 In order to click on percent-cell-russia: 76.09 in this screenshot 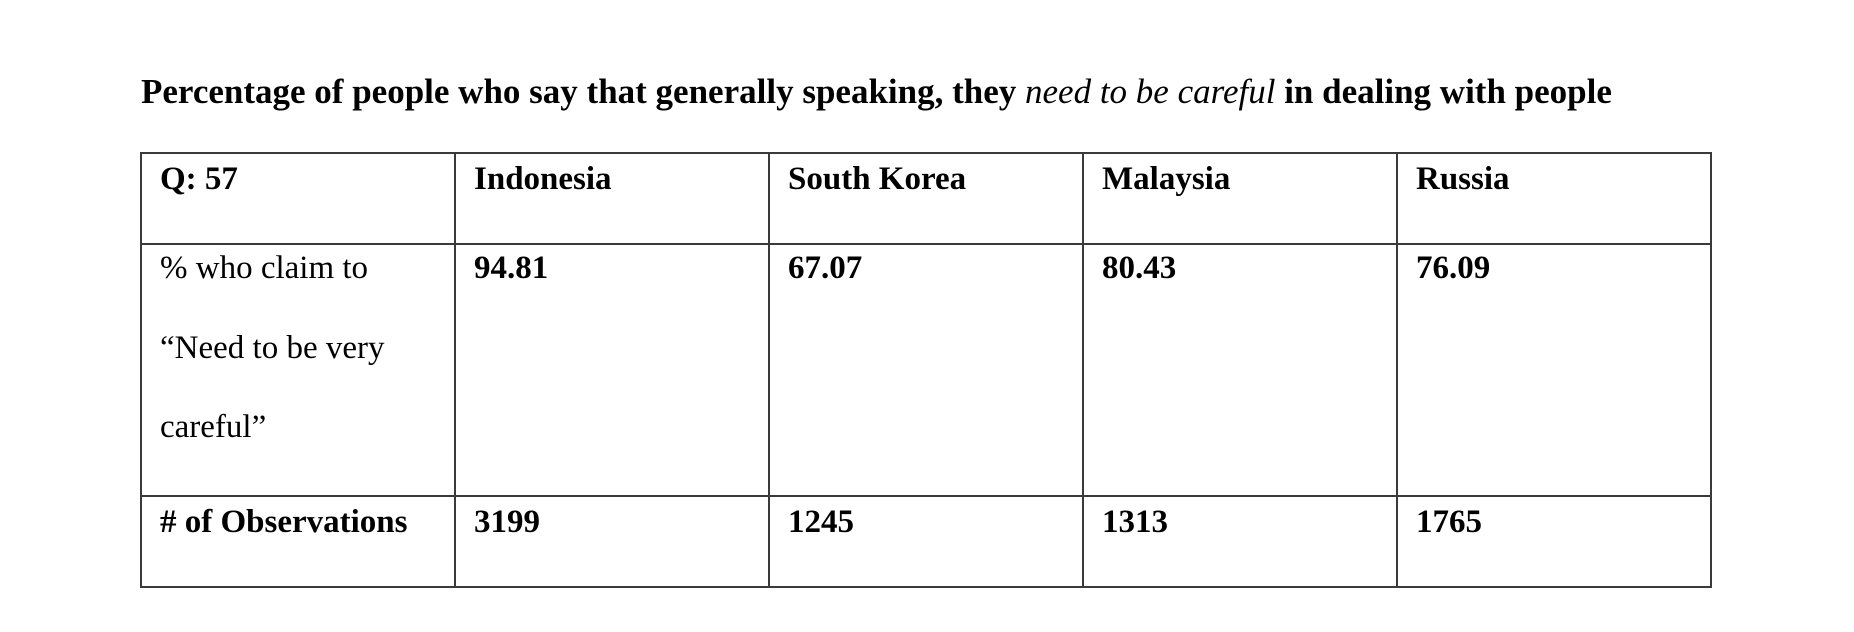, I will do `click(1554, 370)`.